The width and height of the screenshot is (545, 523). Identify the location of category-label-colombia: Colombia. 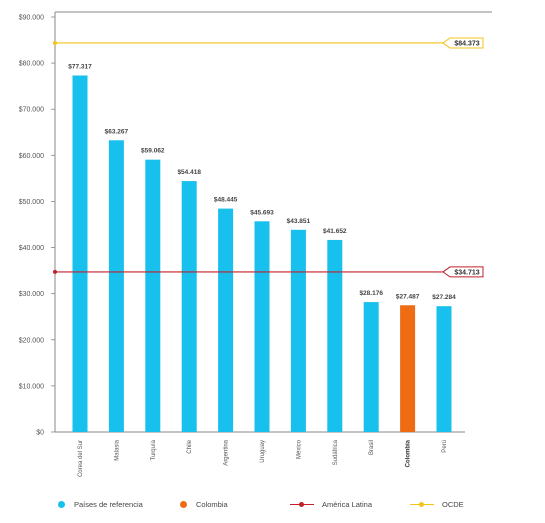
(409, 453).